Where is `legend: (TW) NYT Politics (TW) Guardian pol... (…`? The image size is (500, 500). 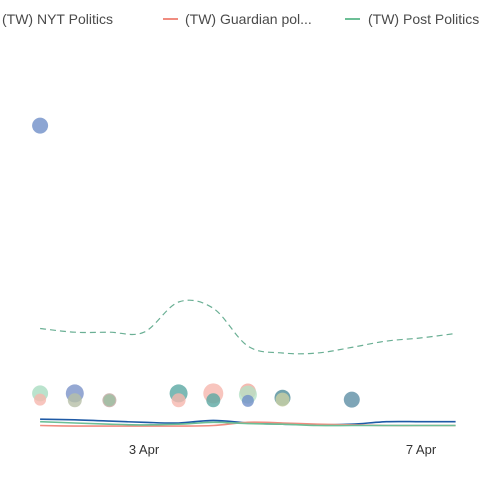
legend: (TW) NYT Politics (TW) Guardian pol... (… is located at coordinates (240, 19).